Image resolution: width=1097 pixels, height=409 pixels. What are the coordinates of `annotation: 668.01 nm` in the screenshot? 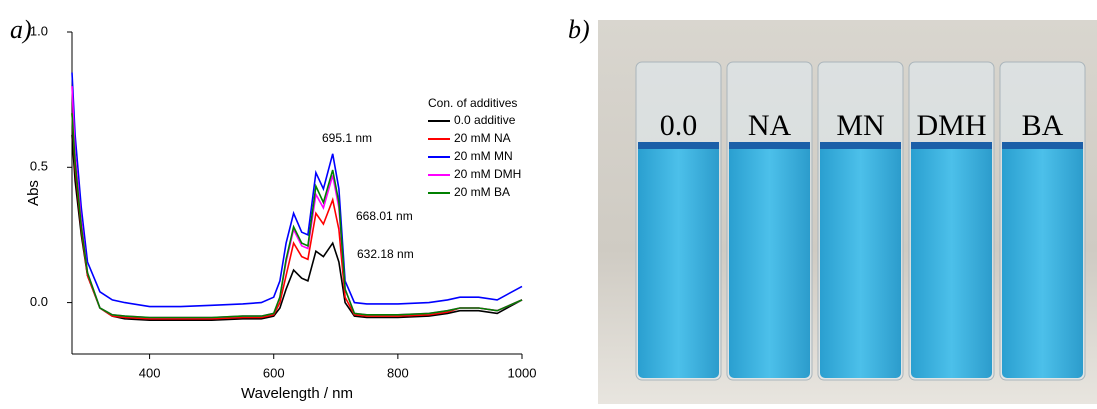 It's located at (384, 216).